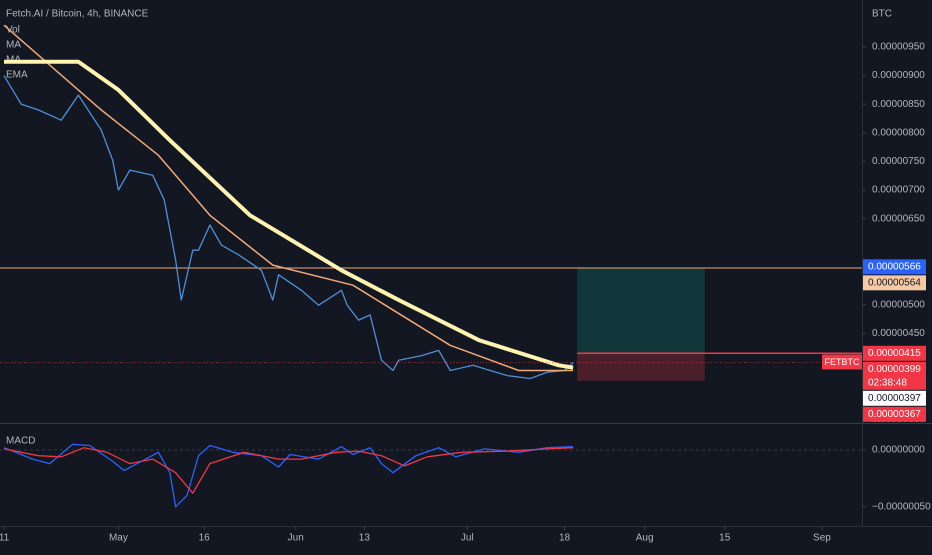 Image resolution: width=932 pixels, height=555 pixels. I want to click on x-tick-label: Aug, so click(645, 538).